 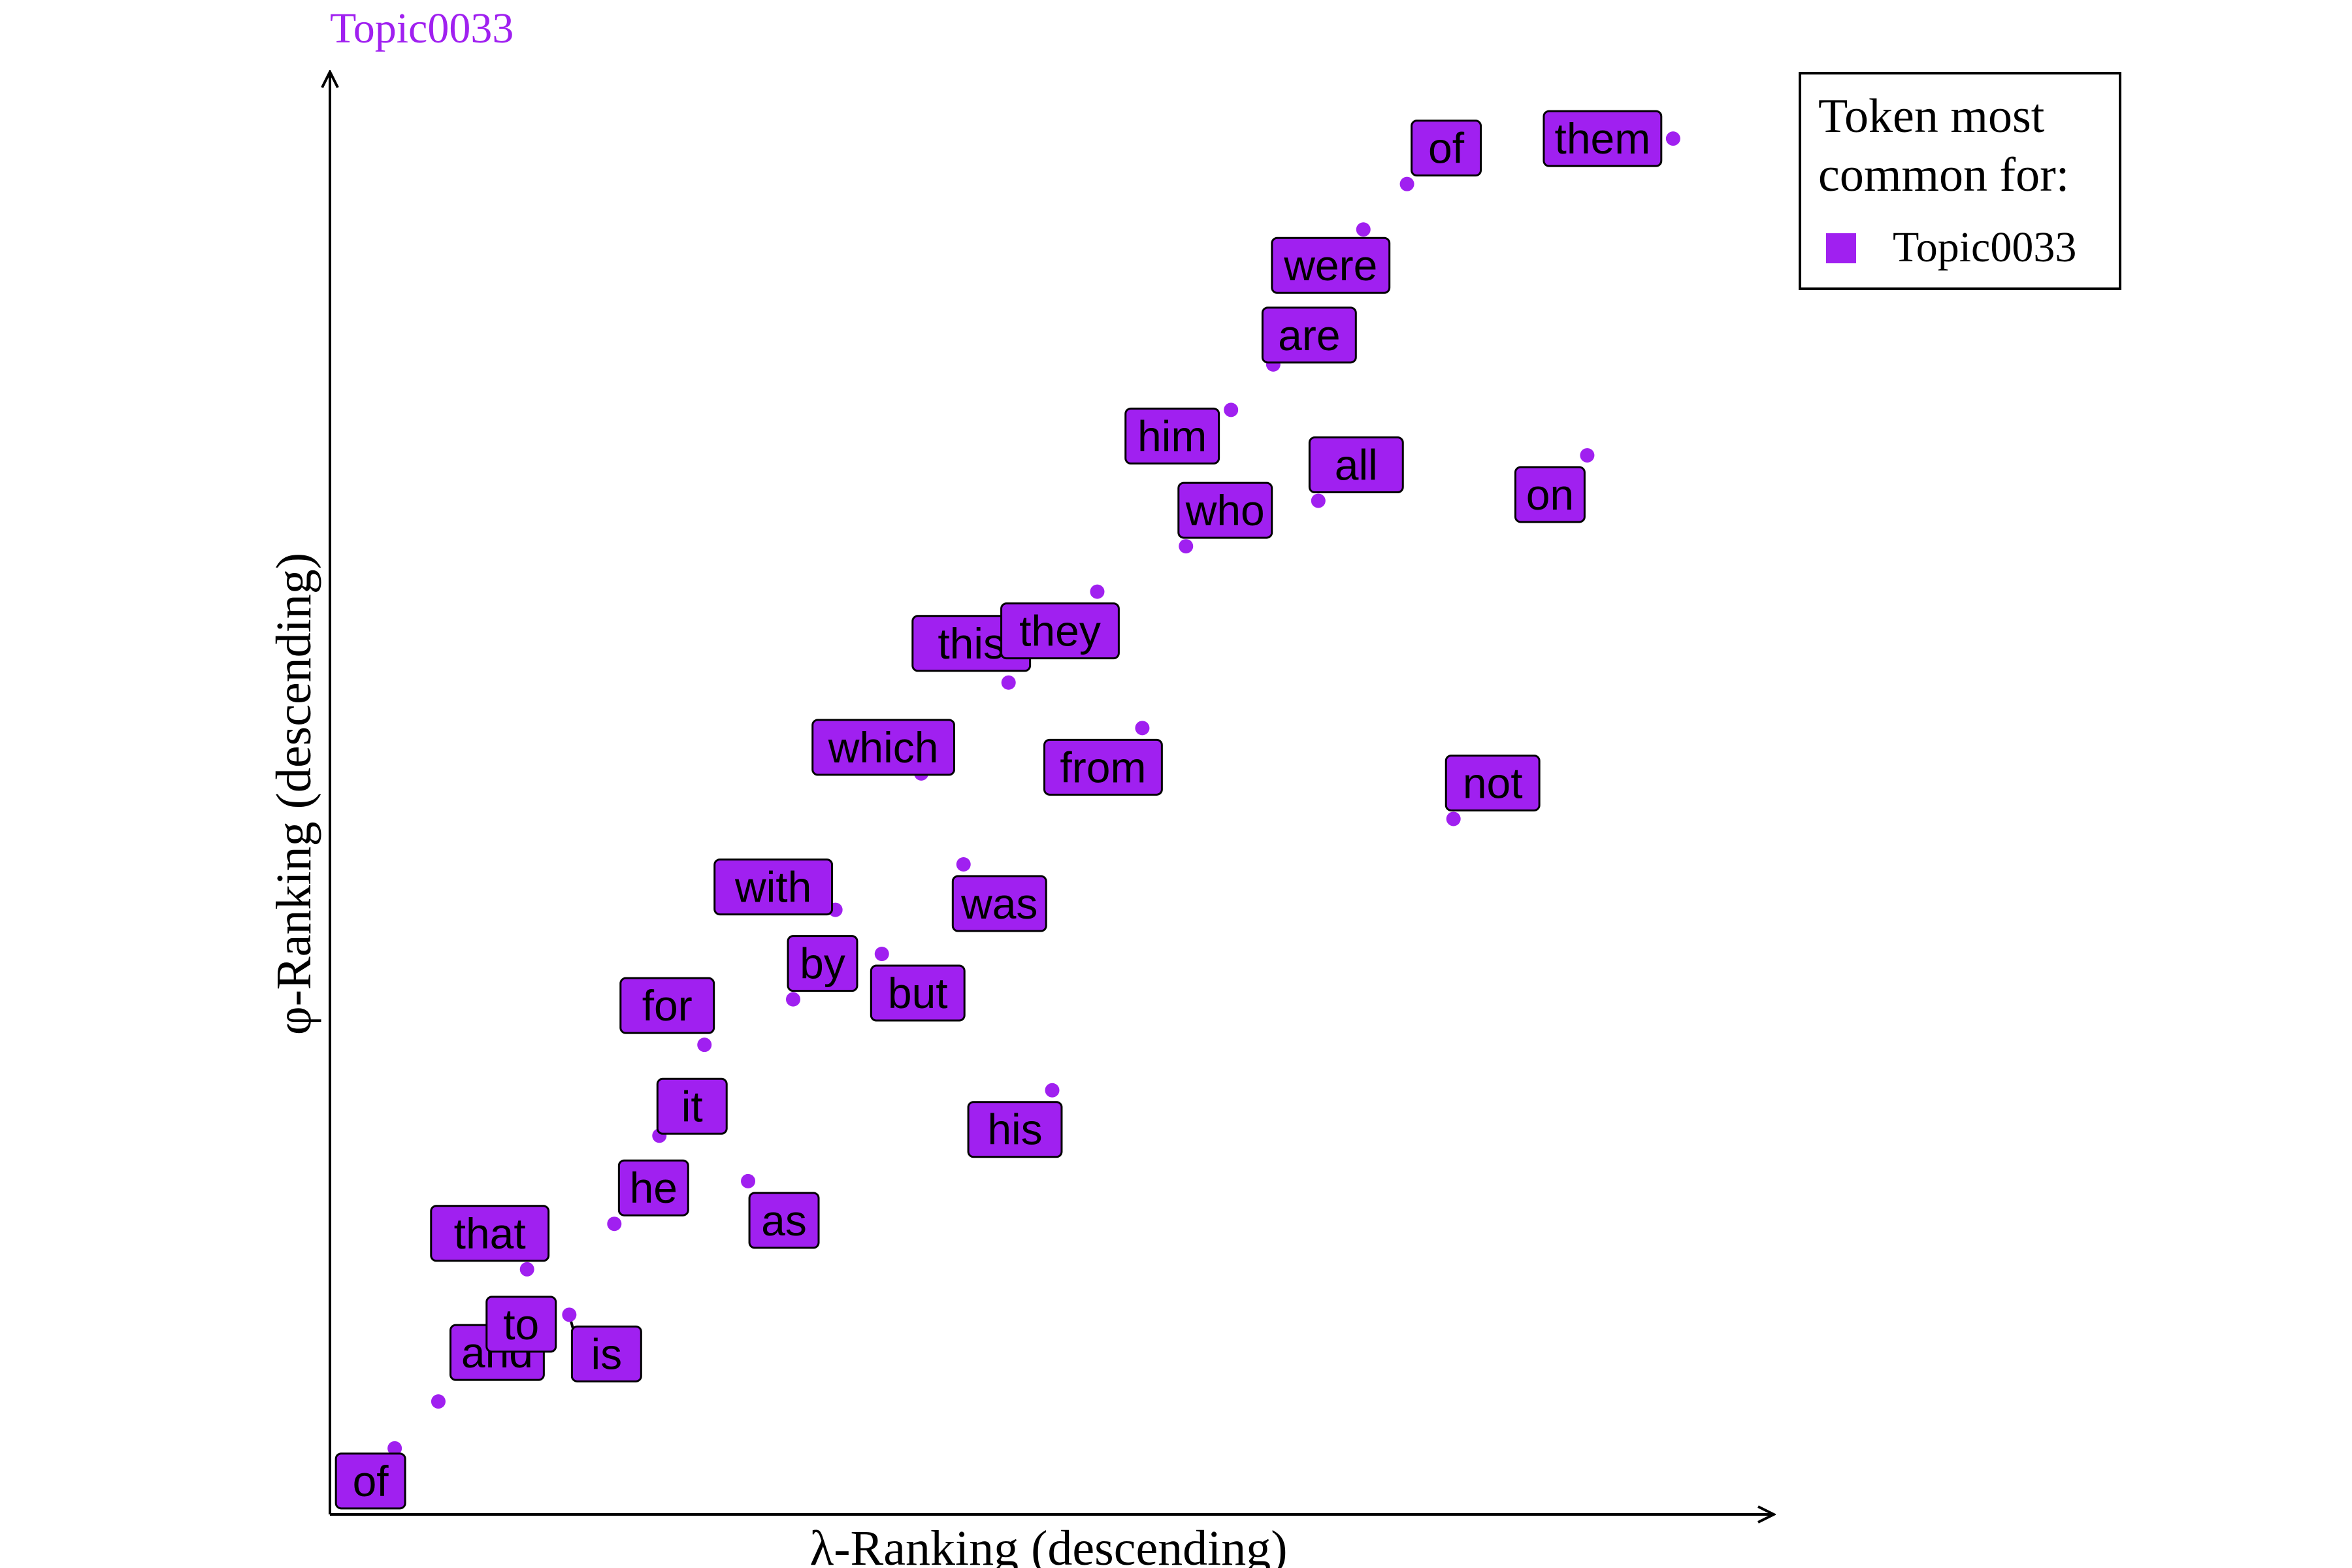 I want to click on legend-title-line-1: Token most, so click(x=1931, y=116).